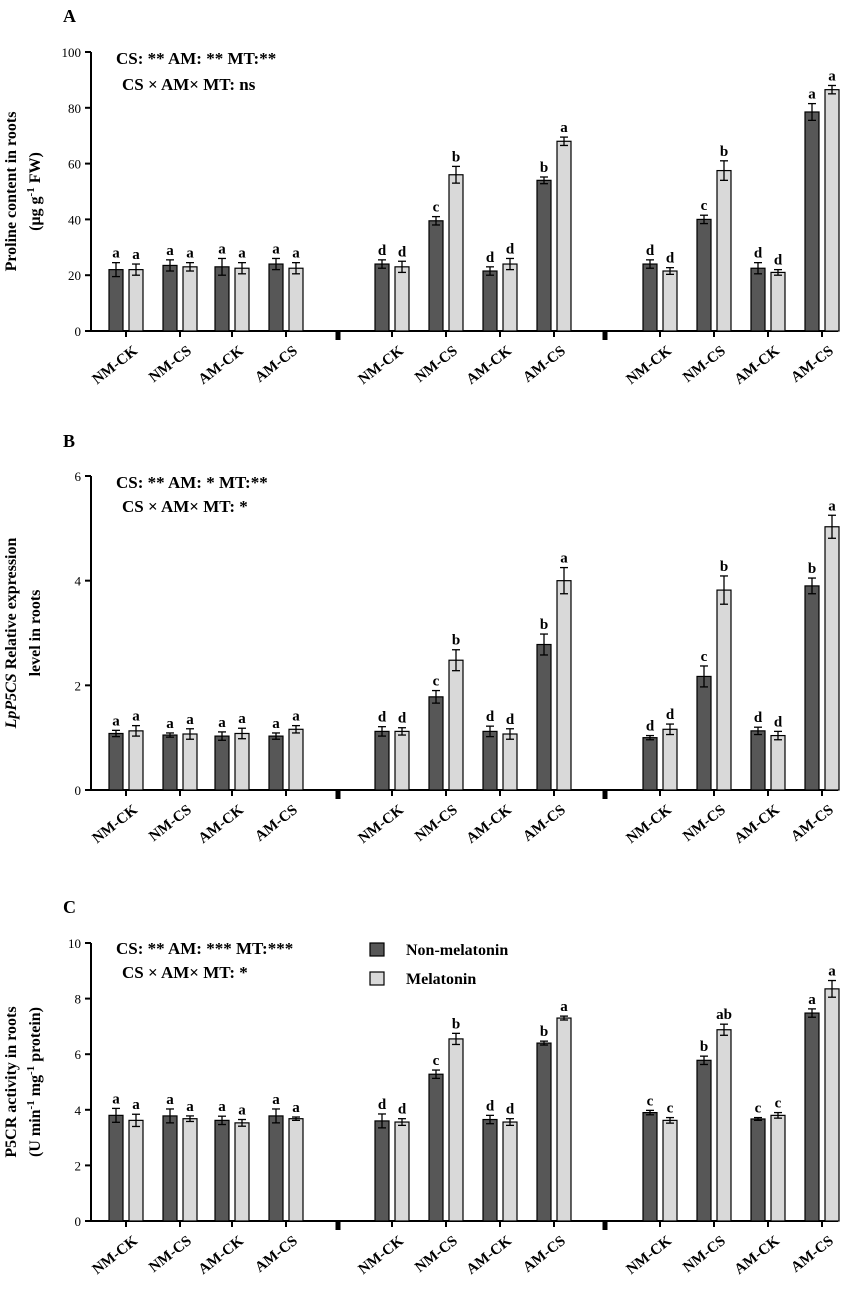  What do you see at coordinates (35, 1133) in the screenshot?
I see `y-label-part: (U min` at bounding box center [35, 1133].